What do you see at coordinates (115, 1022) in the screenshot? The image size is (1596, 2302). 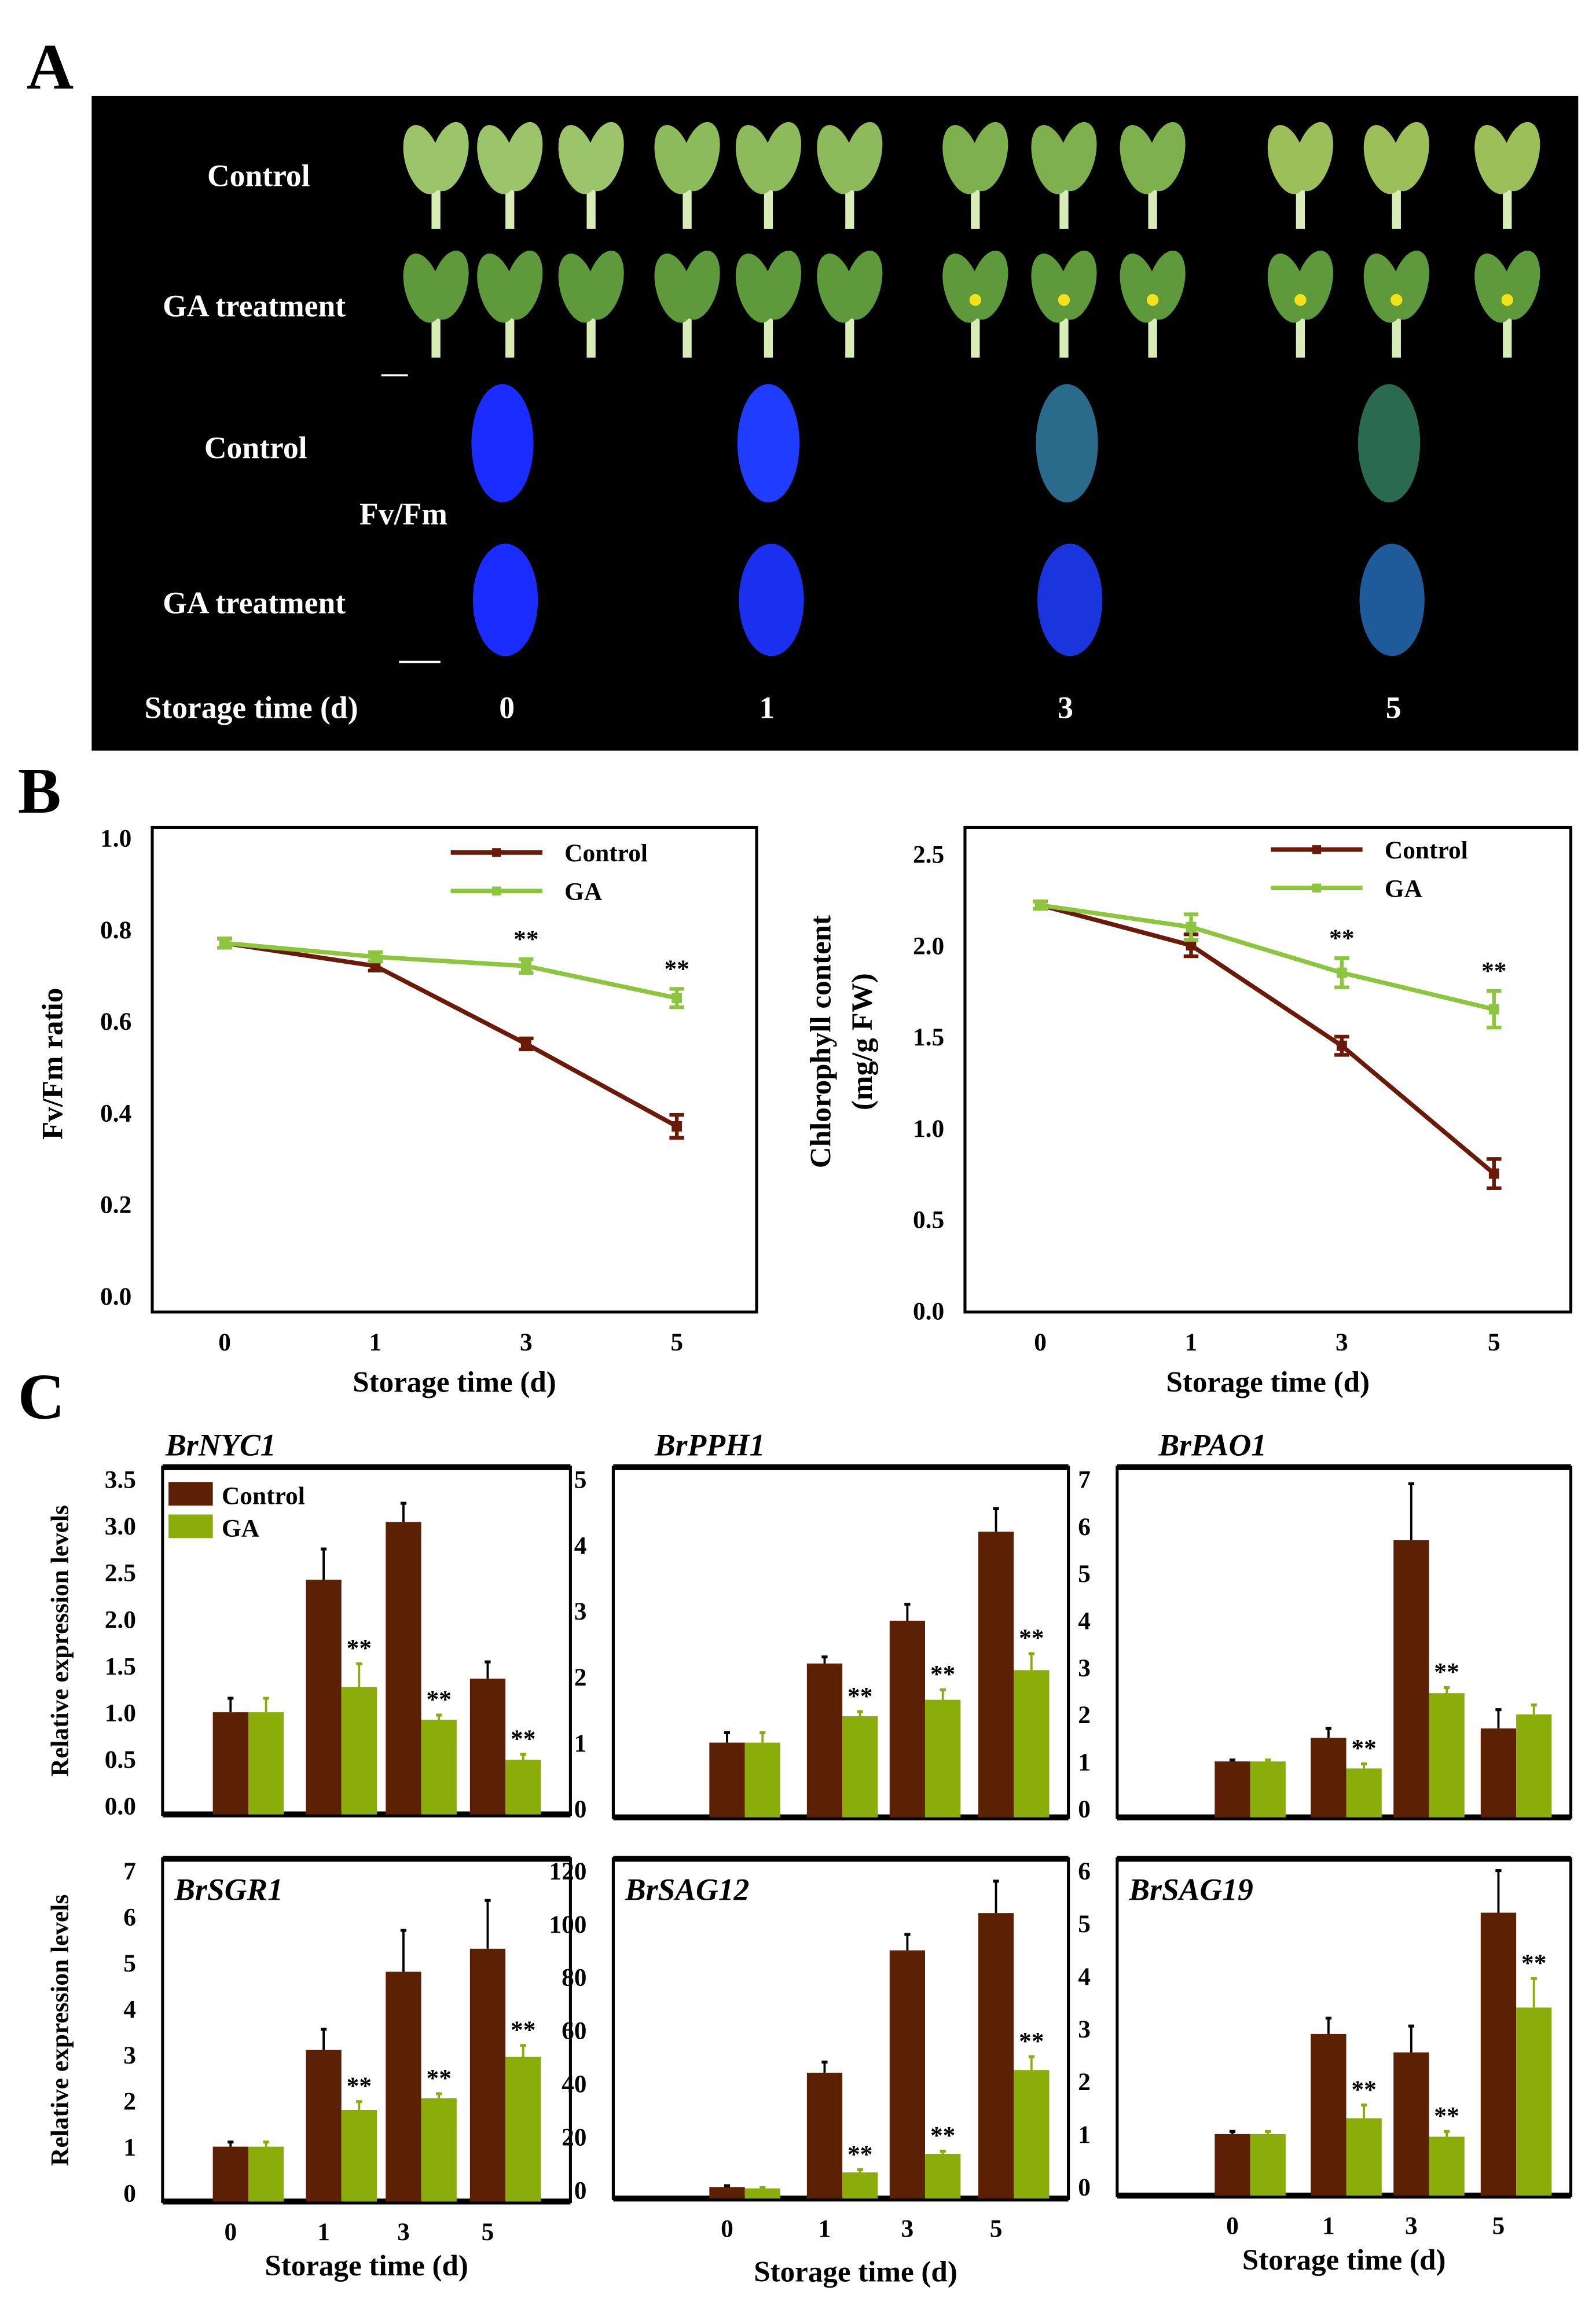 I see `y-tick-label: 0.6` at bounding box center [115, 1022].